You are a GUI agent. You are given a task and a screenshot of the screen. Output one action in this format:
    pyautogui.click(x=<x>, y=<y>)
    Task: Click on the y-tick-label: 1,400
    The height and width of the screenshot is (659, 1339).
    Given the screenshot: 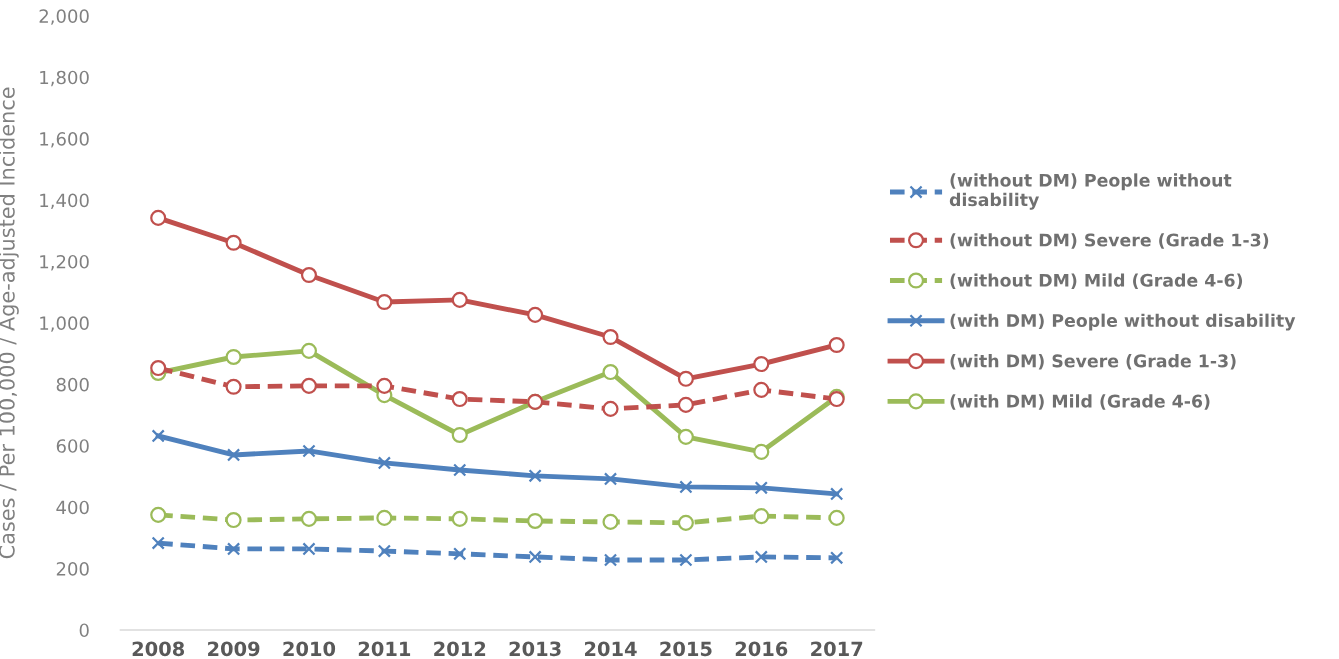 What is the action you would take?
    pyautogui.click(x=64, y=201)
    